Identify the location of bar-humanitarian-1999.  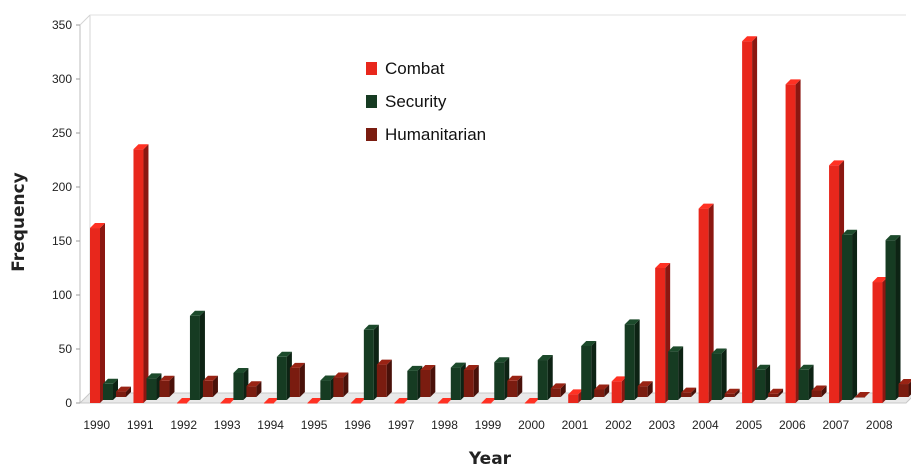
(515, 386).